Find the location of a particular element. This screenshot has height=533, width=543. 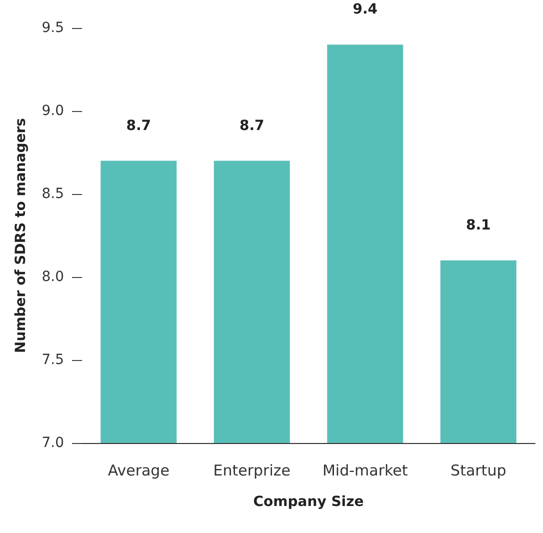

y-tick-label: 7.0 is located at coordinates (53, 443).